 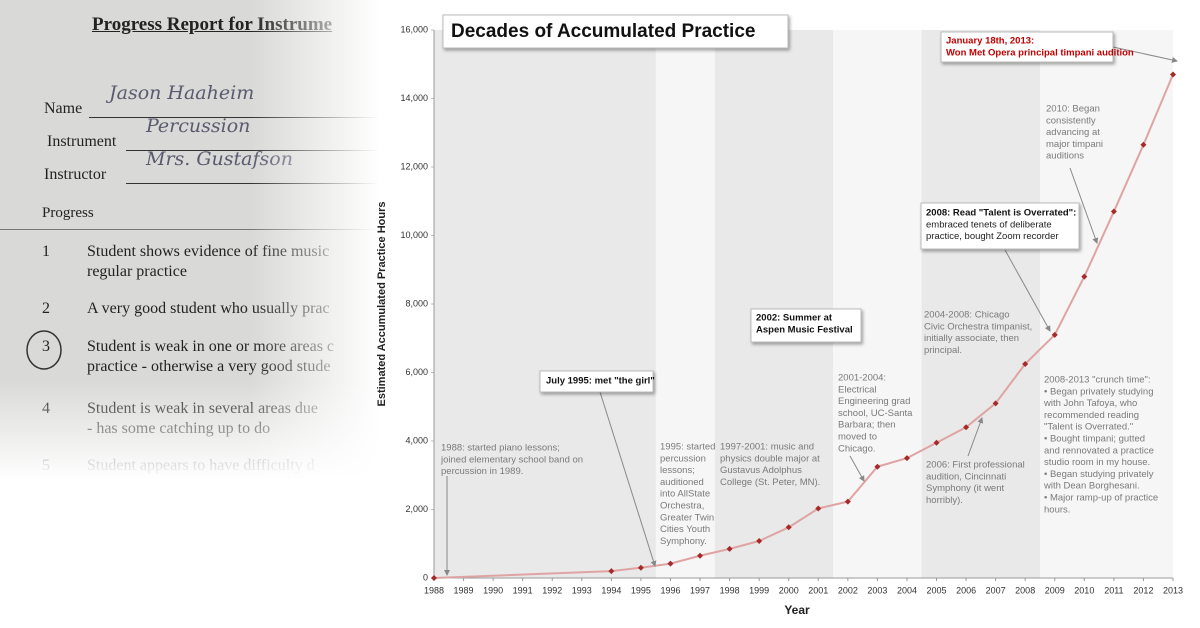 I want to click on annotation-text: Barbara; then, so click(x=867, y=425).